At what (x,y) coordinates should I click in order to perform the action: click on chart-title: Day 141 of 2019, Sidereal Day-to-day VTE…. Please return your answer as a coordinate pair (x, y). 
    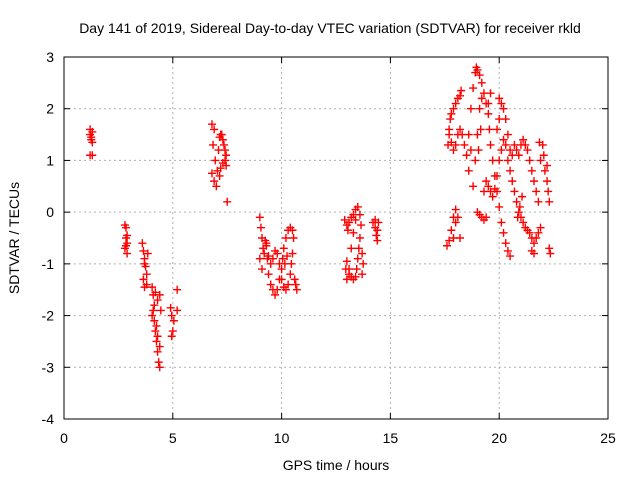
    Looking at the image, I should click on (330, 28).